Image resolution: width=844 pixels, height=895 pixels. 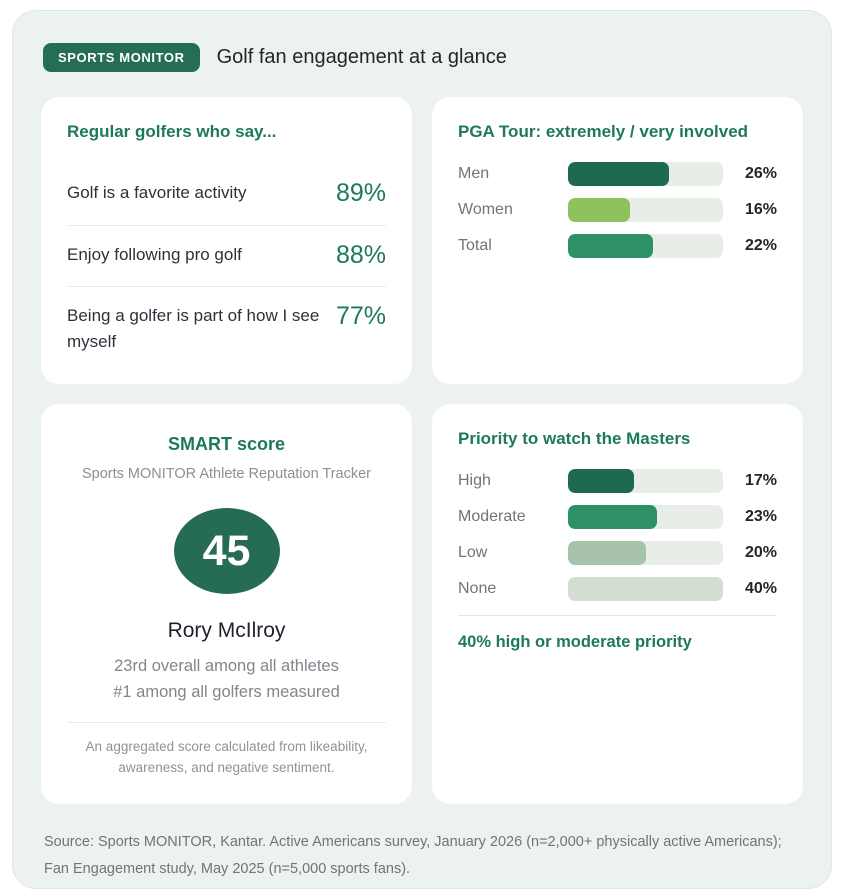 I want to click on bar-row: None 40%, so click(x=617, y=589).